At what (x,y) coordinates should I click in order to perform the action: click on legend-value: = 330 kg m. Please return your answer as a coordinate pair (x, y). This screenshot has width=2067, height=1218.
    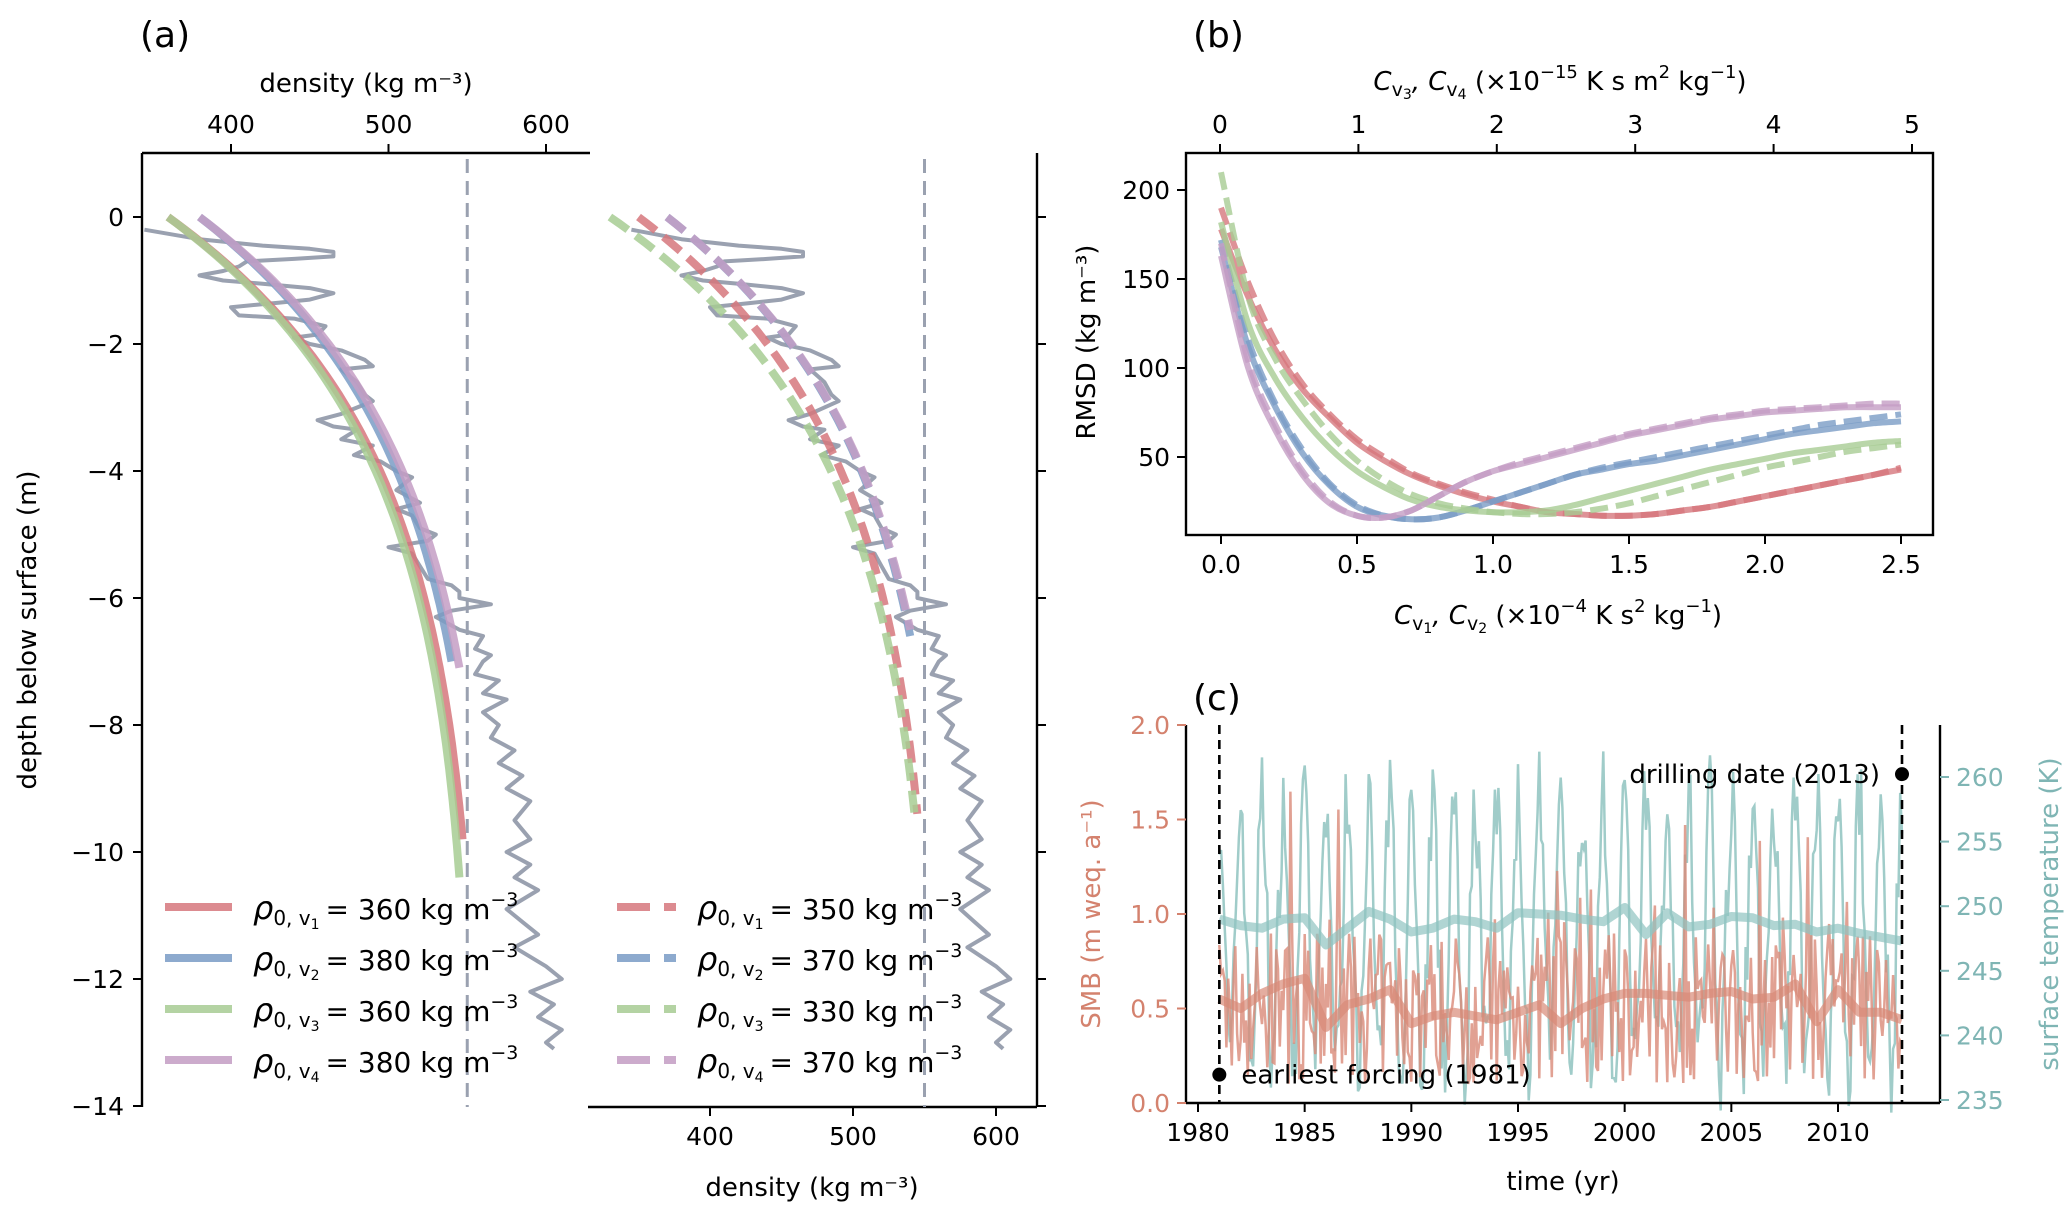
    Looking at the image, I should click on (852, 1011).